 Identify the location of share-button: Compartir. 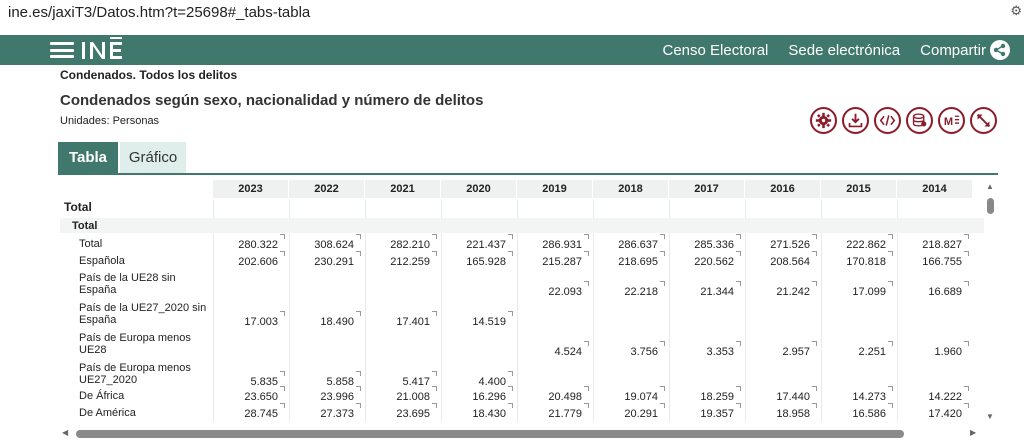
(965, 50).